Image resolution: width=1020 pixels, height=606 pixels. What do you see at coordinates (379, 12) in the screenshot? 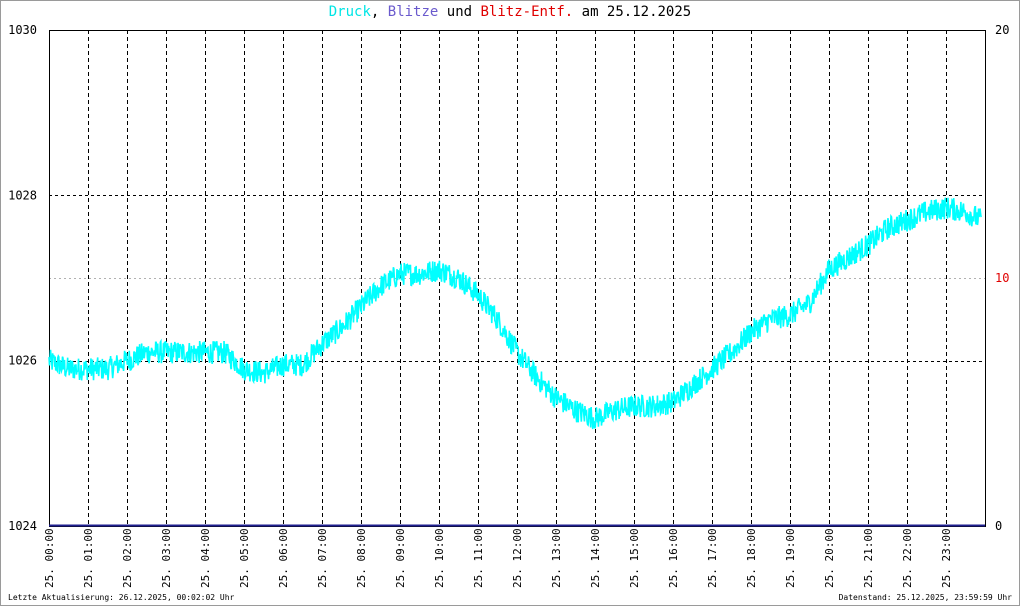
I see `title-sep: ,` at bounding box center [379, 12].